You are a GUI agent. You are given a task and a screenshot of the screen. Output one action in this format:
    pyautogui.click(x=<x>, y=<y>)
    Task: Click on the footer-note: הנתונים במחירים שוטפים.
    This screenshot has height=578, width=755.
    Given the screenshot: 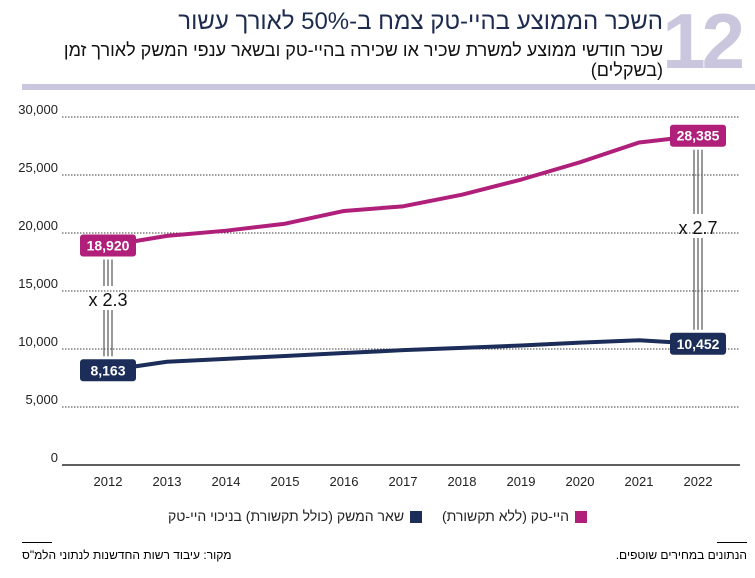 What is the action you would take?
    pyautogui.click(x=681, y=555)
    